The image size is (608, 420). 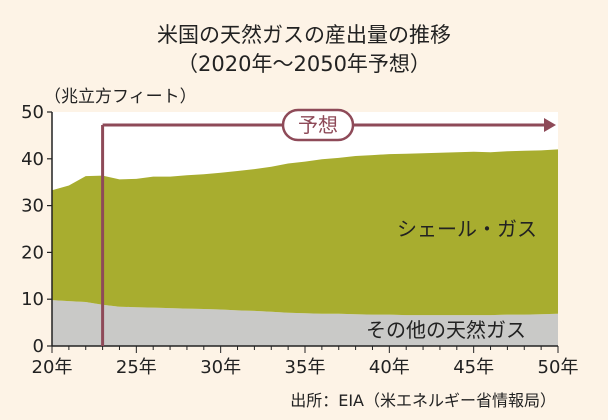 I want to click on x-tick-label: 40年, so click(x=389, y=367).